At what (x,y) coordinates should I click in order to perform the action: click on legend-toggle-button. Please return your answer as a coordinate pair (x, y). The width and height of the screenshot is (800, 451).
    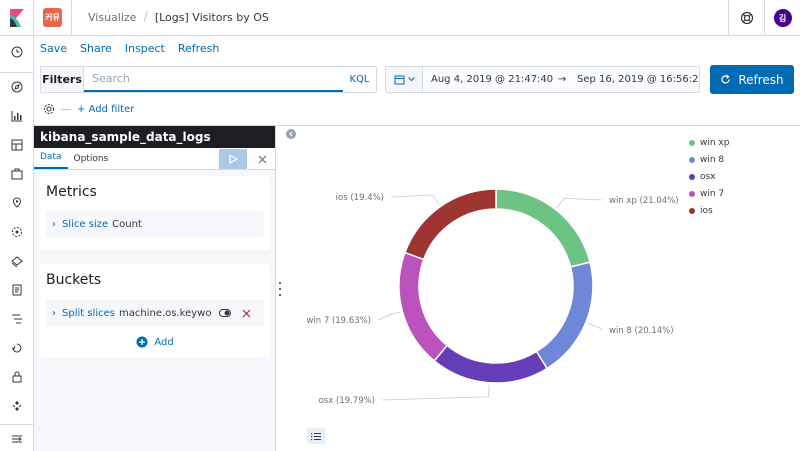
    Looking at the image, I should click on (316, 436).